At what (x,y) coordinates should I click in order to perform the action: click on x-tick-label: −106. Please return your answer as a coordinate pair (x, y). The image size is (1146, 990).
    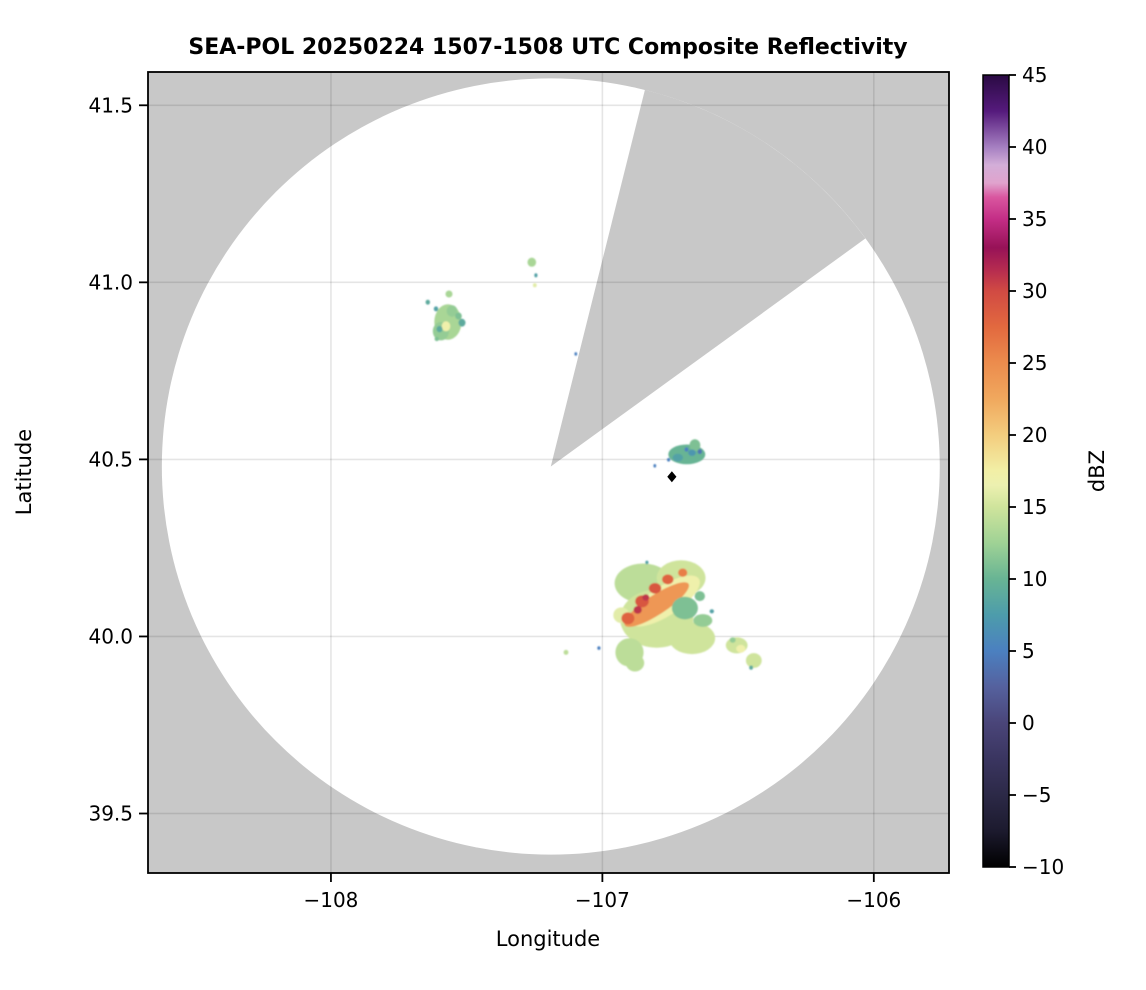
    Looking at the image, I should click on (873, 900).